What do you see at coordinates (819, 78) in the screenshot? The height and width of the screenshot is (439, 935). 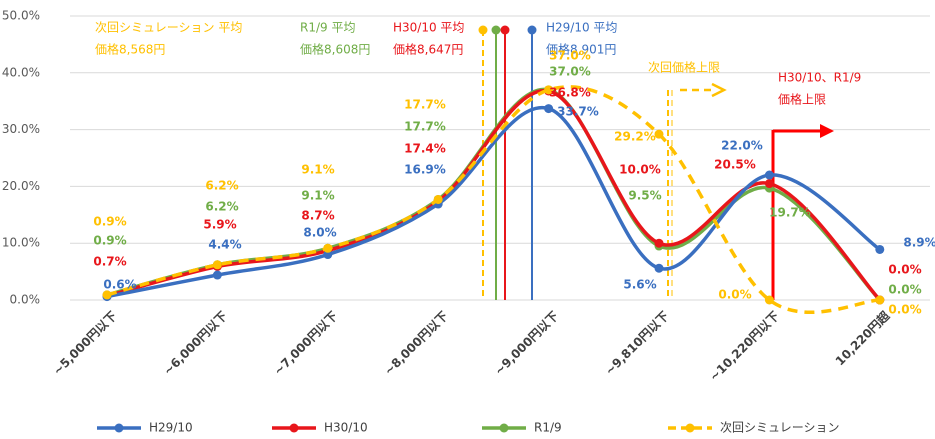 I see `annotation: H30/10、R1/9` at bounding box center [819, 78].